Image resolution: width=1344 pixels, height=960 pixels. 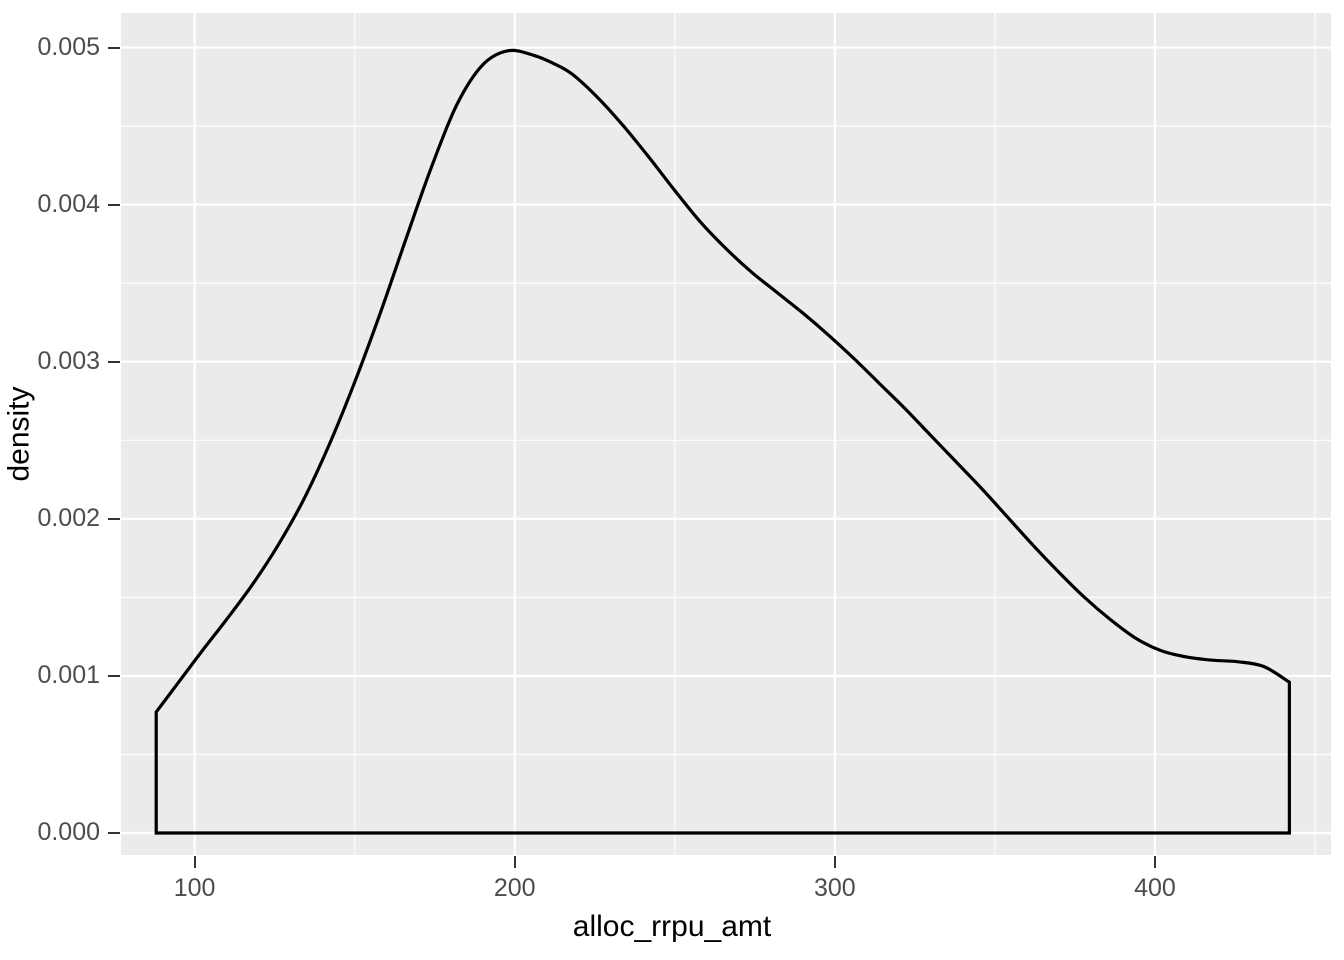 I want to click on x-tick-label: 400, so click(x=1155, y=888).